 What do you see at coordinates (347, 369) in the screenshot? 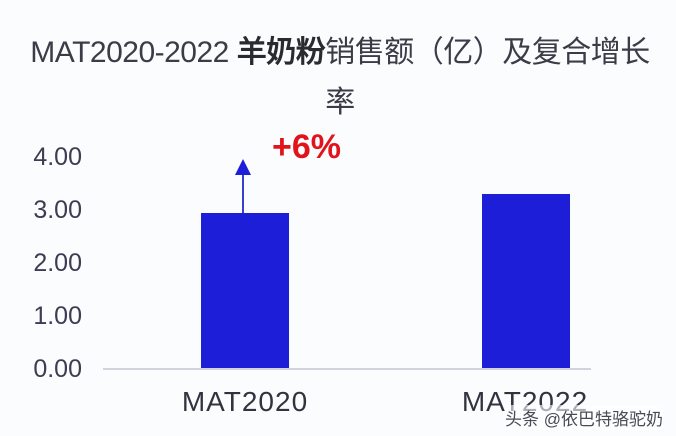
I see `x-axis-line` at bounding box center [347, 369].